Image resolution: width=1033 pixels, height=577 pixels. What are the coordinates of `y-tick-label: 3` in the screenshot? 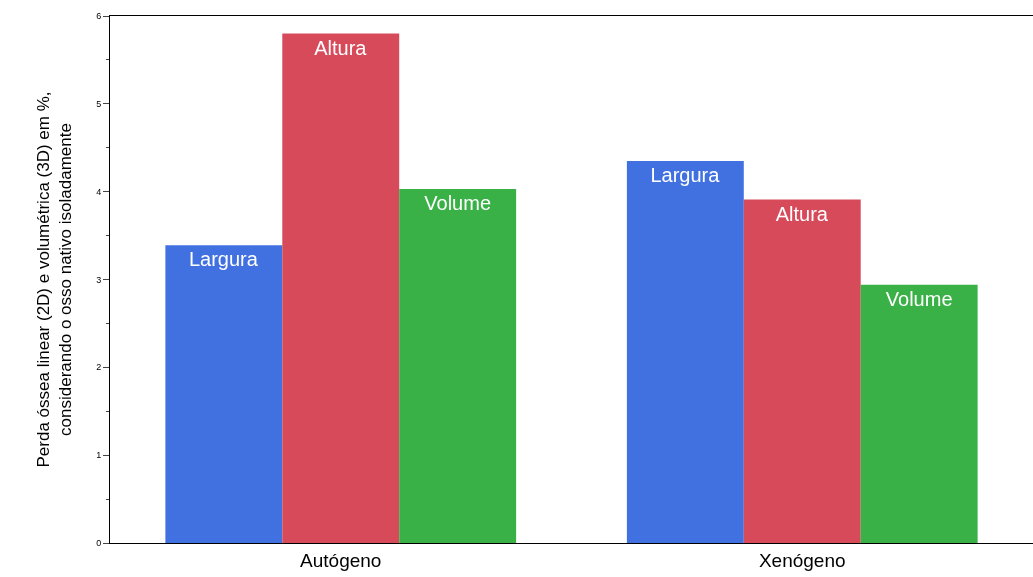 It's located at (99, 279).